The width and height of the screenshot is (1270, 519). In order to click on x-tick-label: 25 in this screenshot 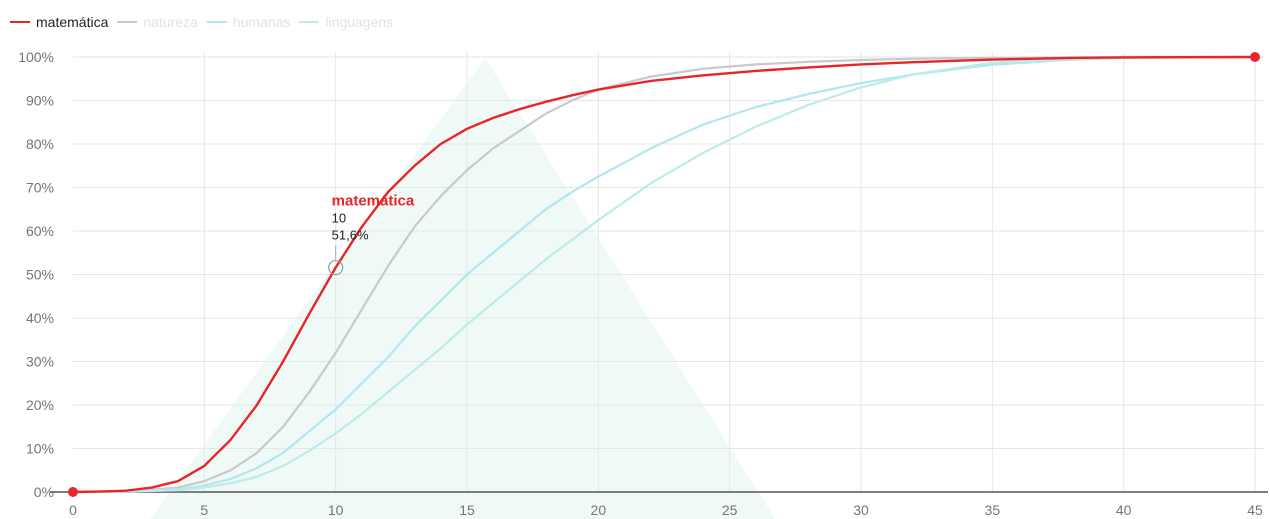, I will do `click(730, 510)`.